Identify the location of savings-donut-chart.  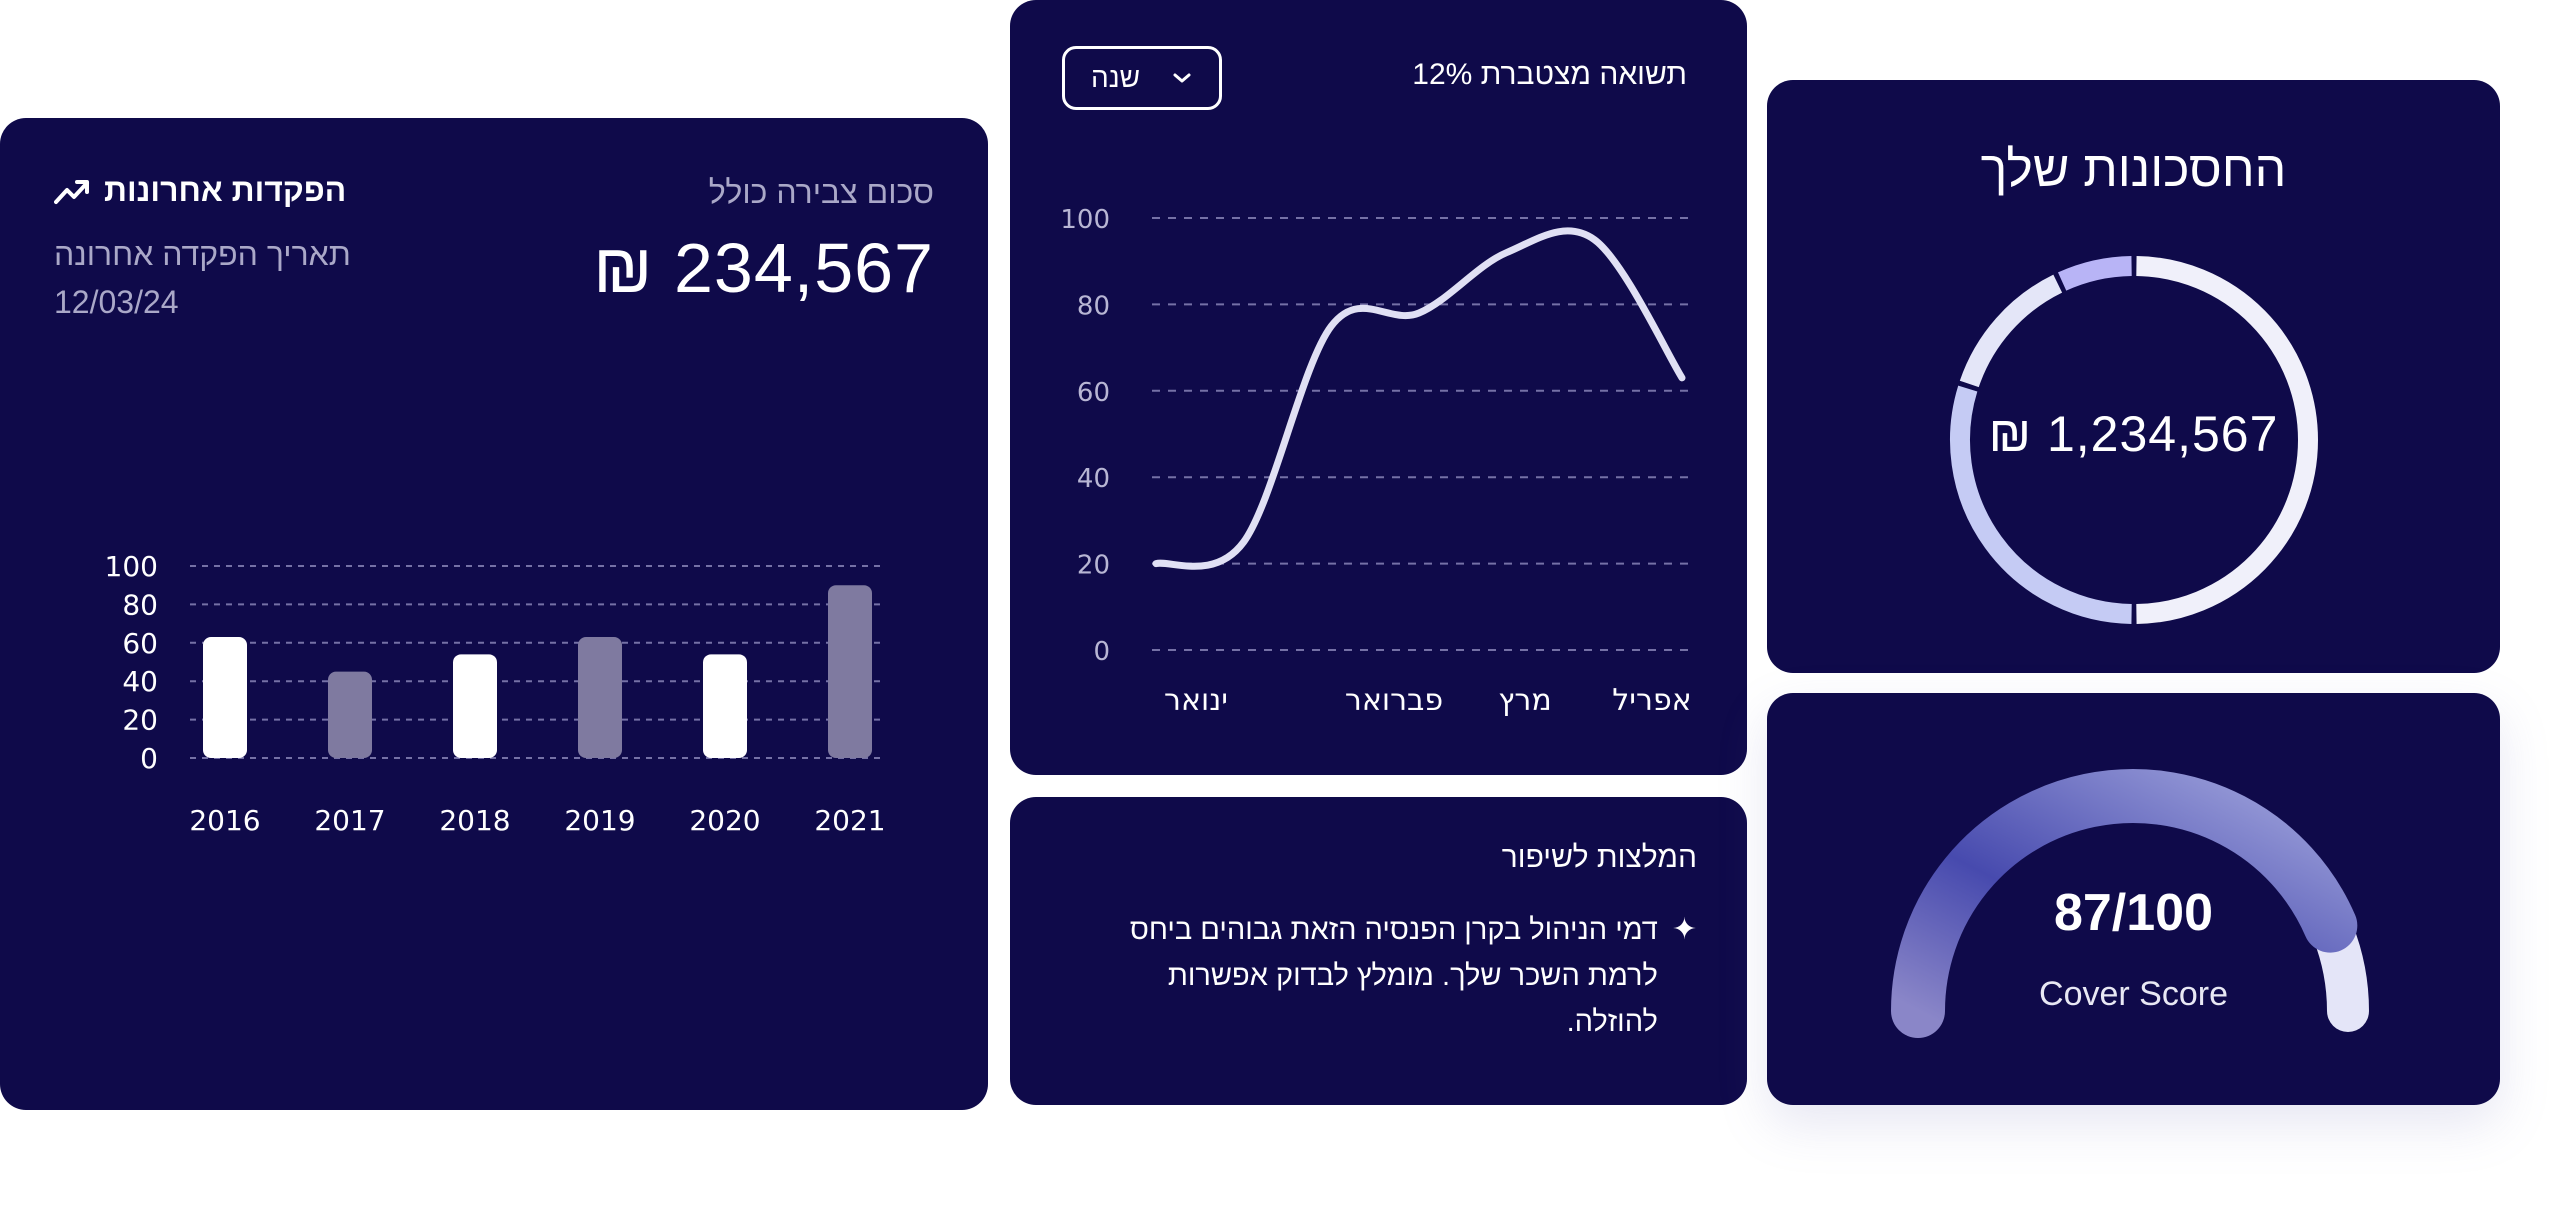
(2134, 440).